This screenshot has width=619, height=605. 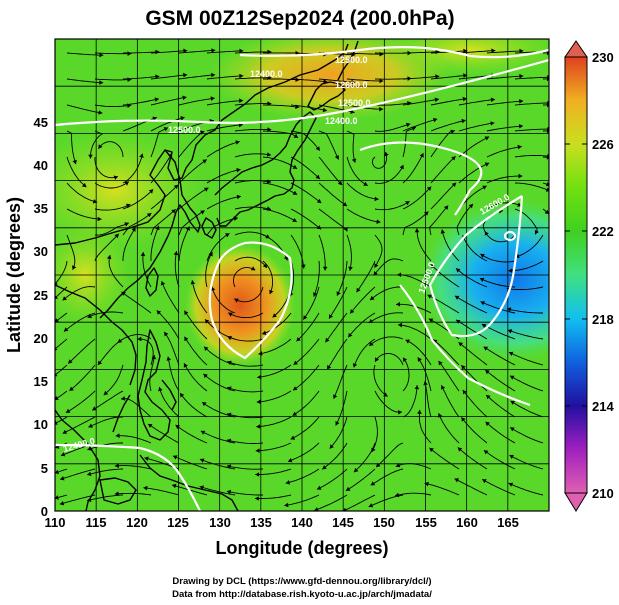 I want to click on x-tick-label: 120, so click(x=137, y=522).